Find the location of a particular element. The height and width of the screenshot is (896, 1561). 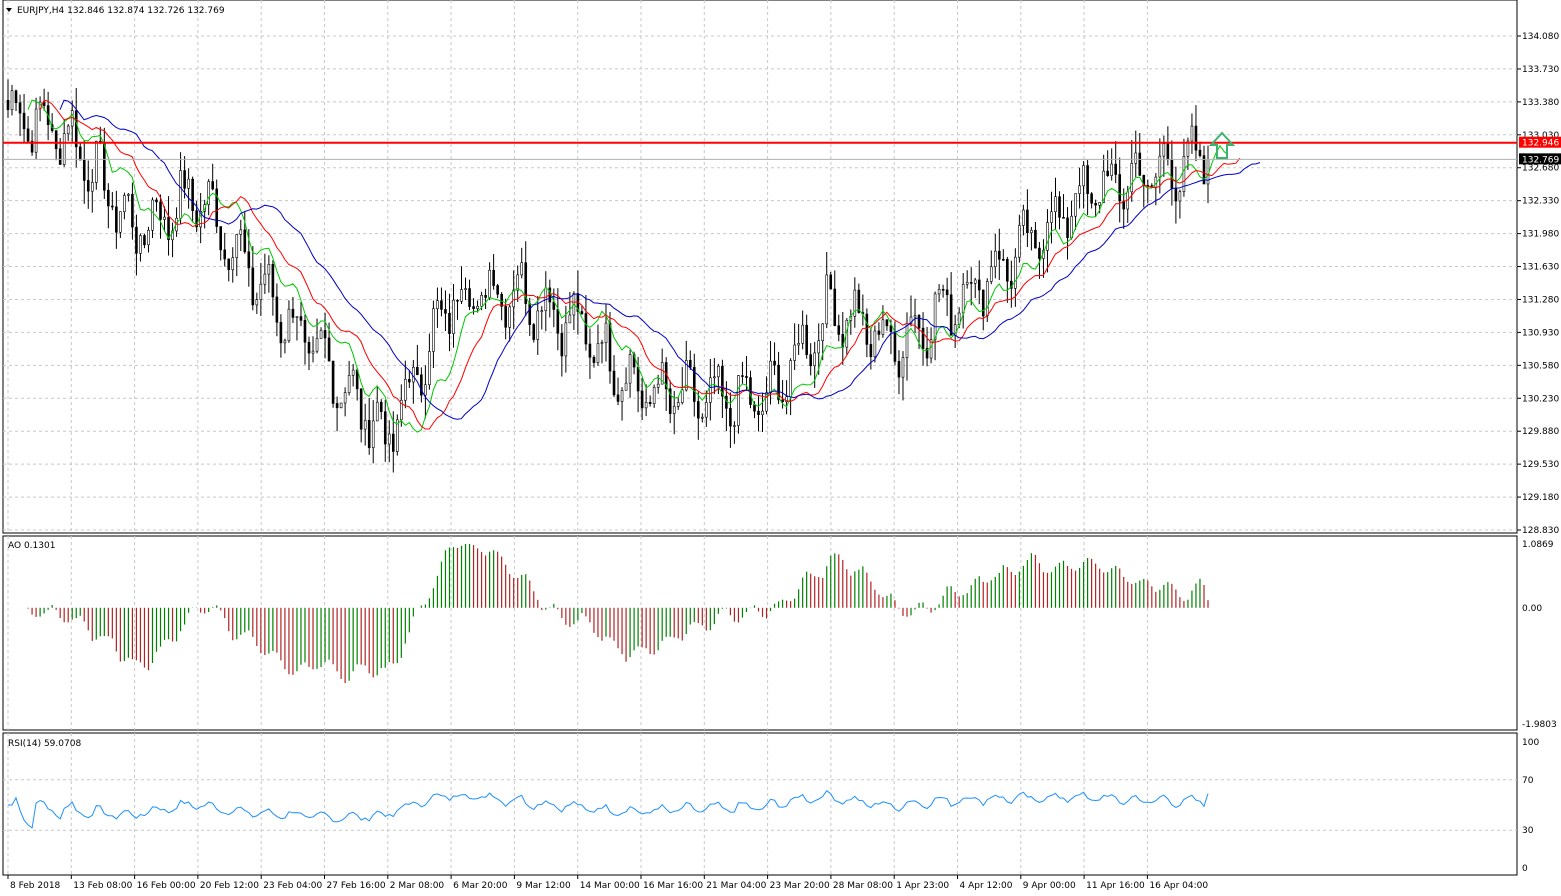

ao-tick-label: 1.0869 is located at coordinates (1538, 545).